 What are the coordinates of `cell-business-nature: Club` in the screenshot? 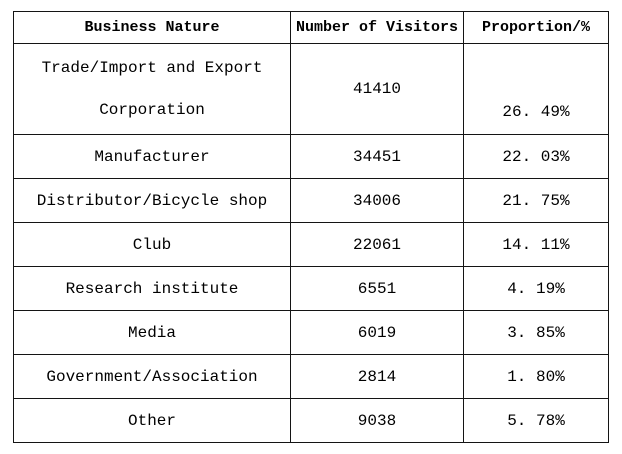 It's located at (152, 244).